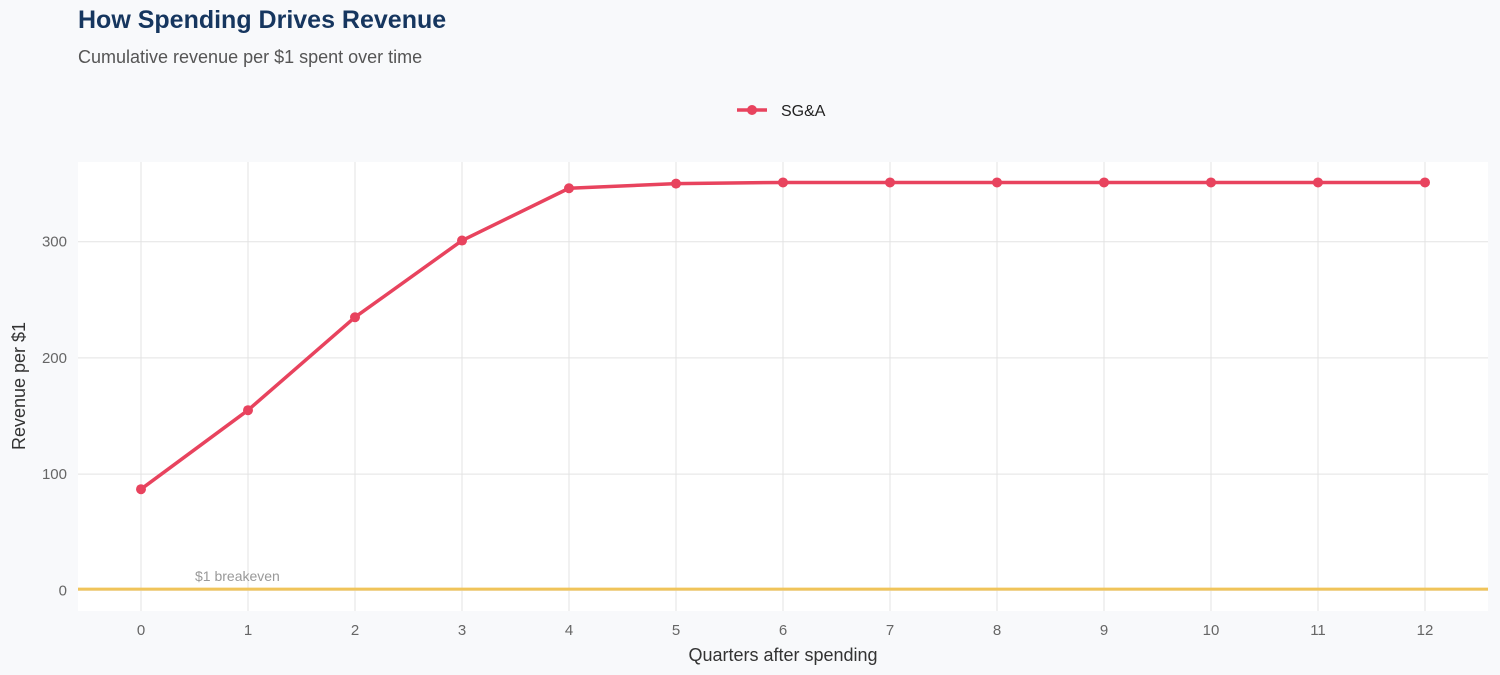 The width and height of the screenshot is (1500, 675). Describe the element at coordinates (1318, 630) in the screenshot. I see `x-tick-label: 11` at that location.